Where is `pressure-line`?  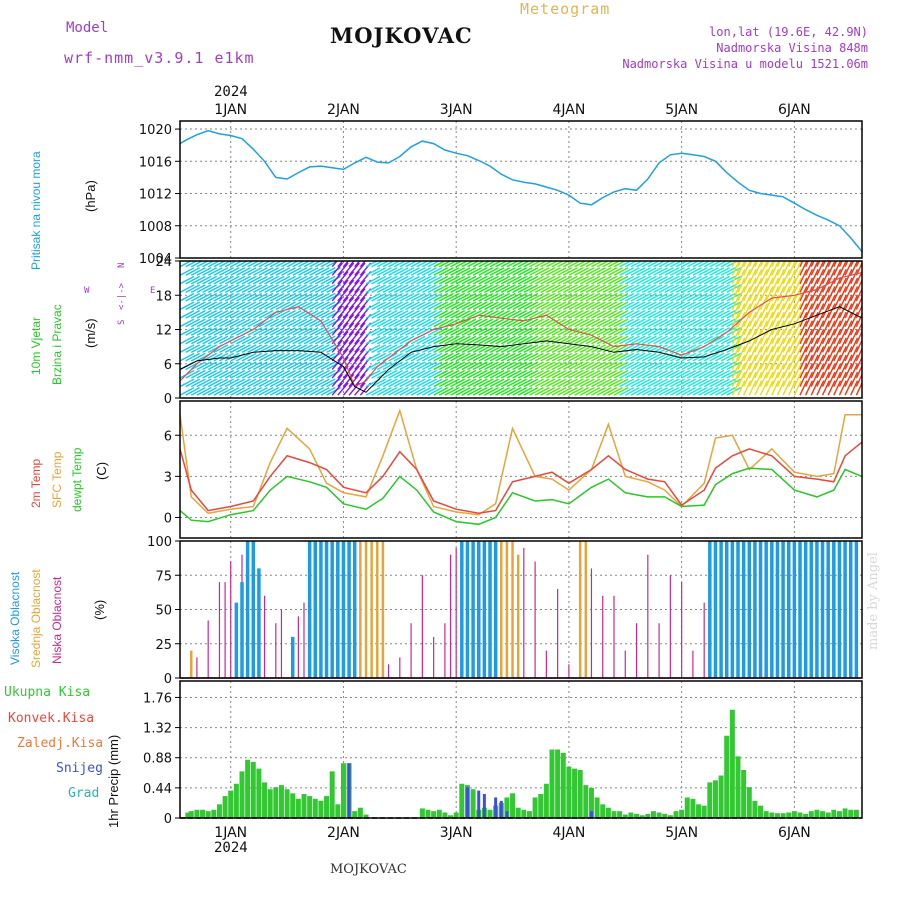 pressure-line is located at coordinates (521, 191).